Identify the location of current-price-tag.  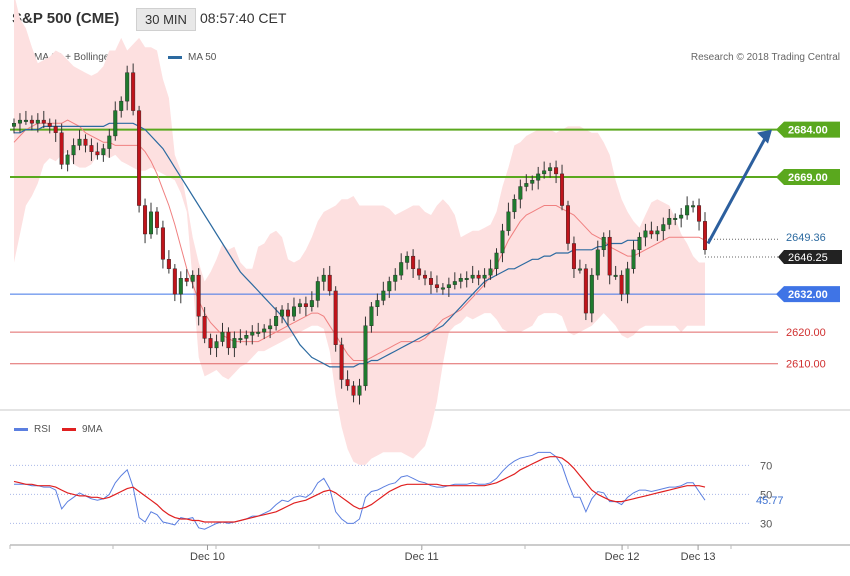
(810, 257).